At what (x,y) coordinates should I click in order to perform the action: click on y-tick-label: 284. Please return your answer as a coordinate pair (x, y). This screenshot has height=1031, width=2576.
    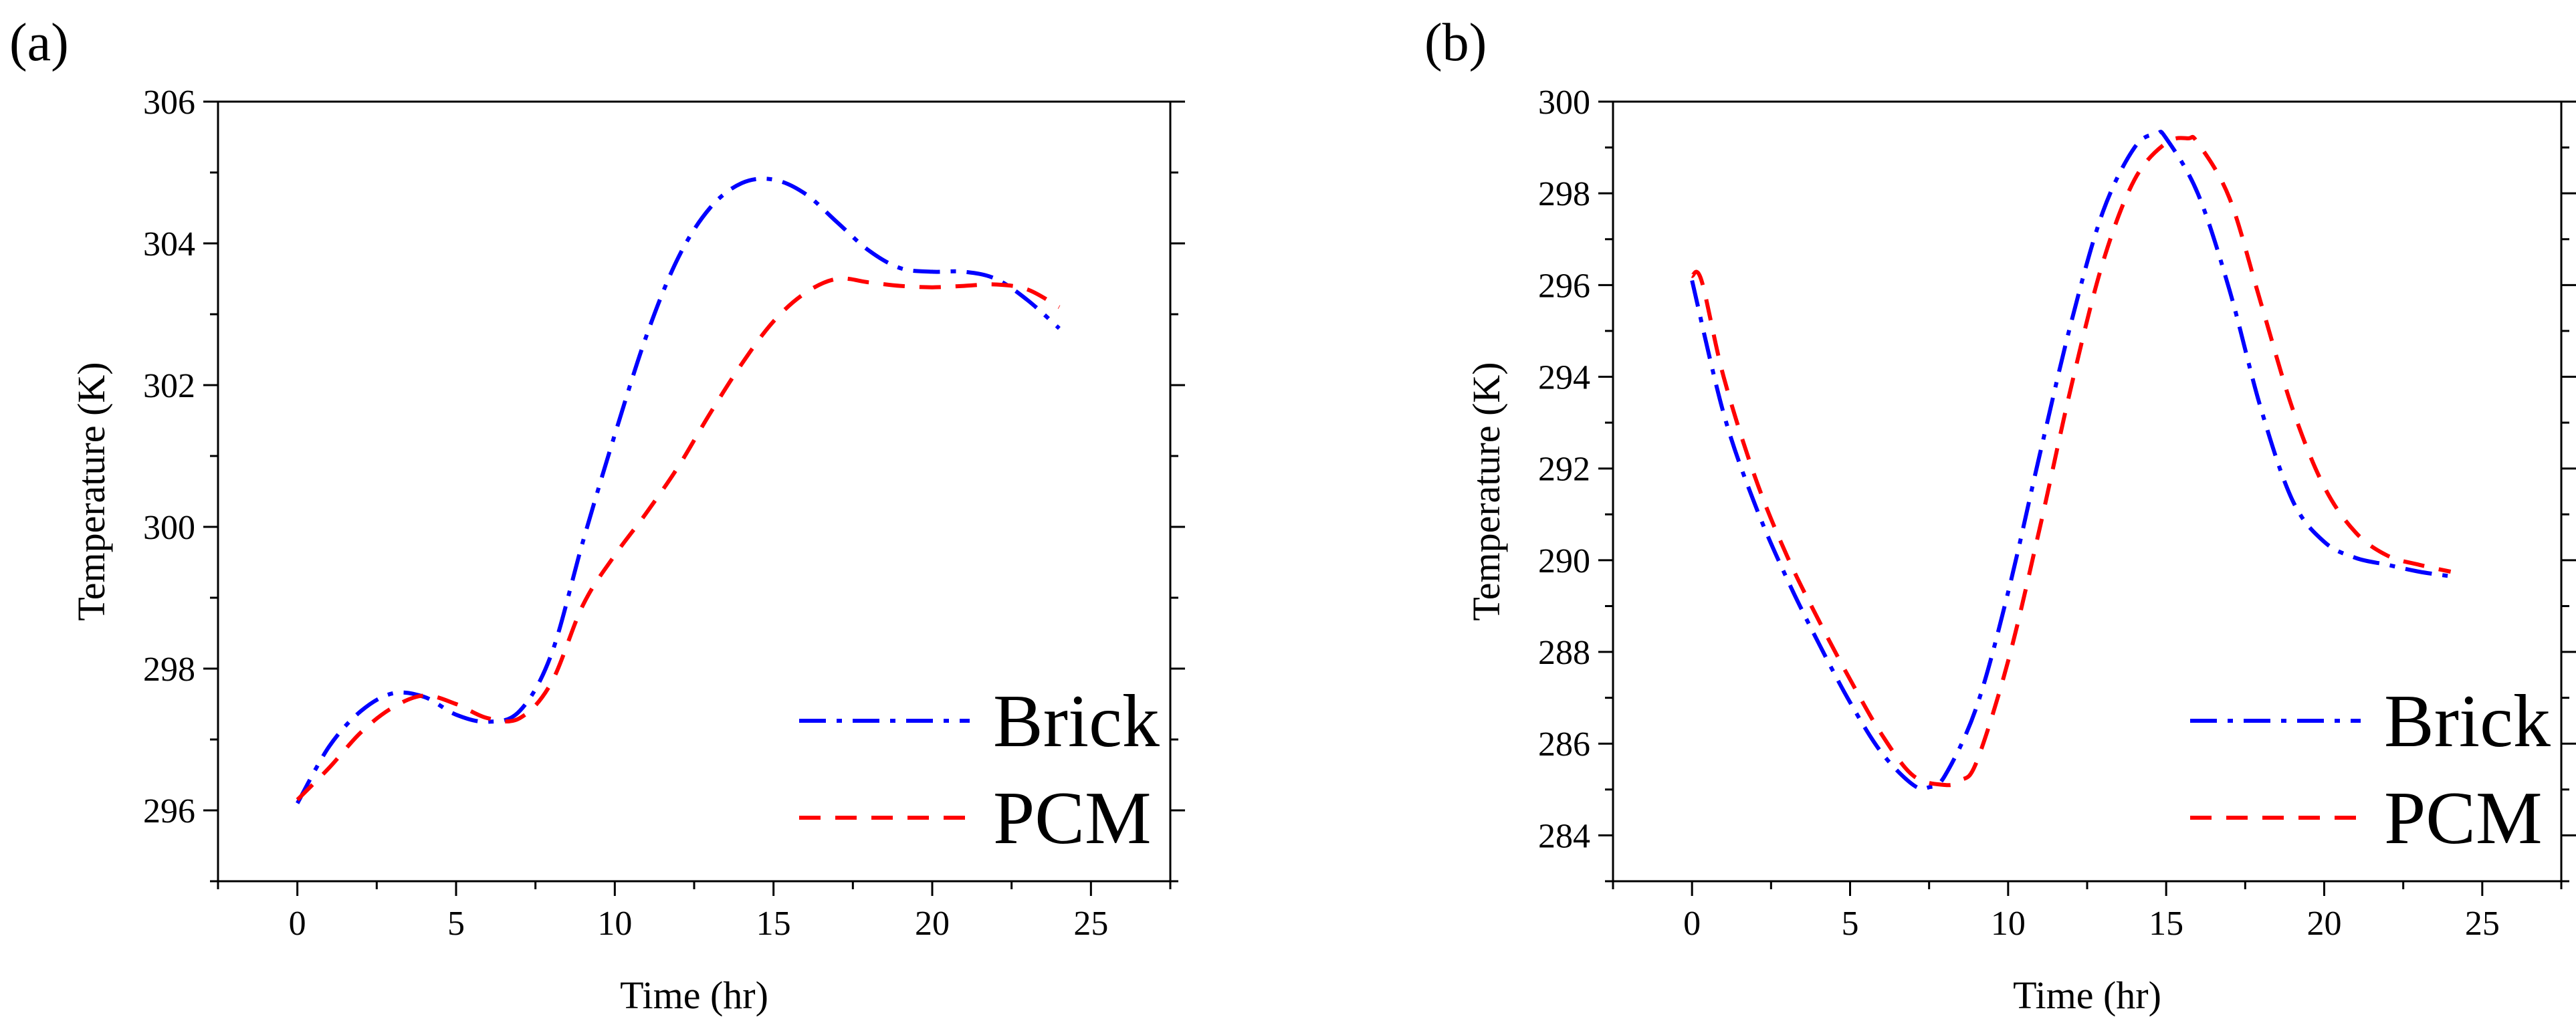
    Looking at the image, I should click on (1564, 836).